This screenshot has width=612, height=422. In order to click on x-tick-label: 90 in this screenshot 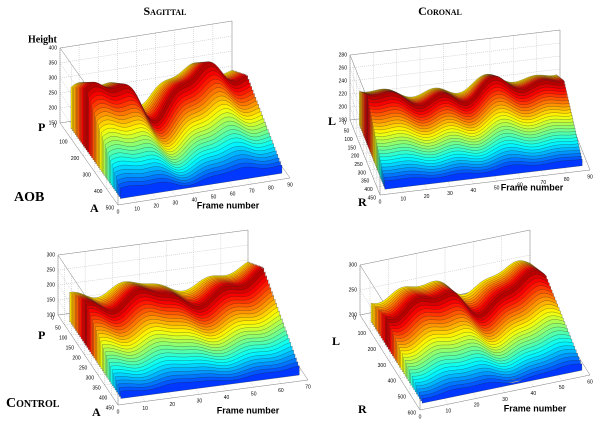, I will do `click(590, 177)`.